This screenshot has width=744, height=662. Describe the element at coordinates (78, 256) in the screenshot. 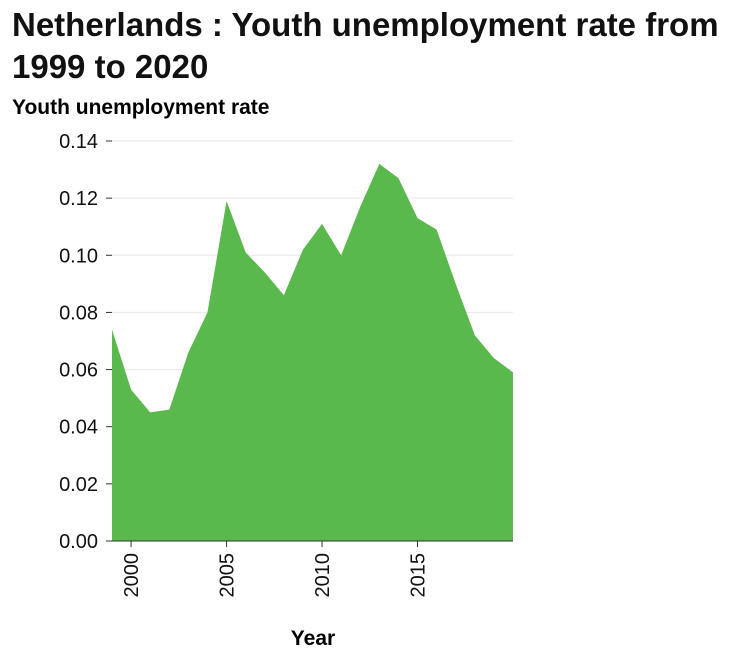

I see `y-tick-label: 0.10` at that location.